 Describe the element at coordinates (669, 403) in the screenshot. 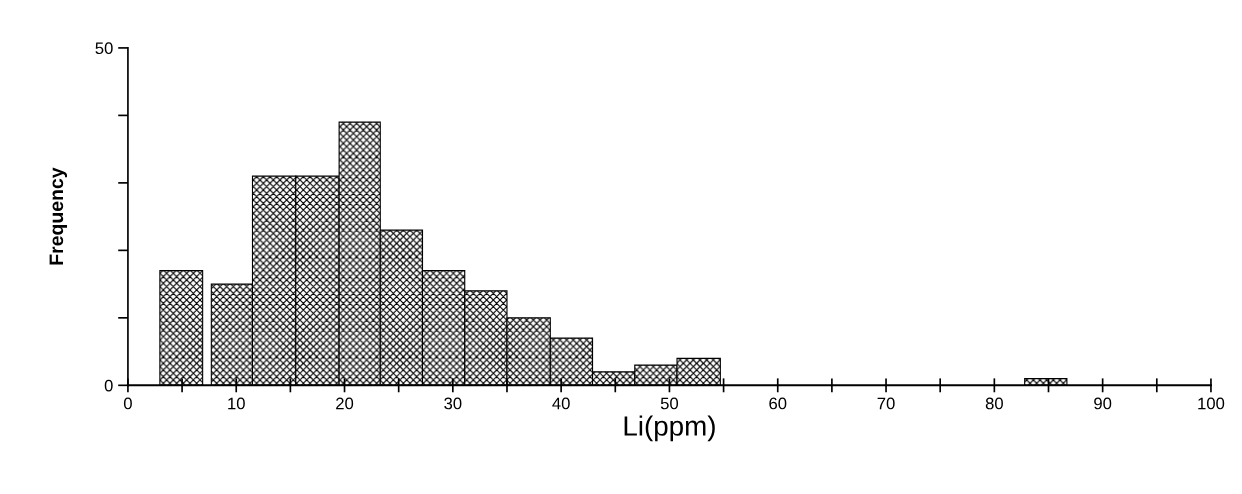

I see `x-tick-label: 50` at that location.